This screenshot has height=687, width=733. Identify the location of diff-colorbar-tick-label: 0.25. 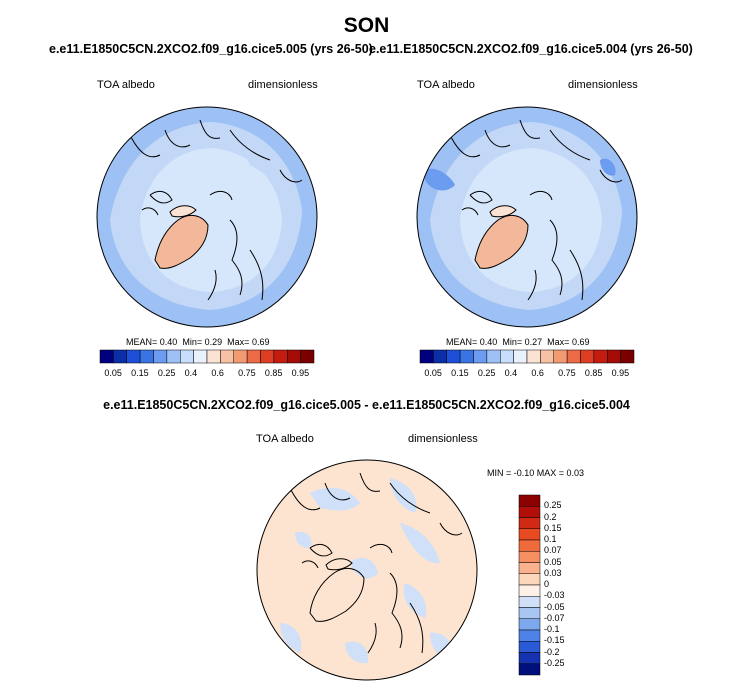
(553, 505).